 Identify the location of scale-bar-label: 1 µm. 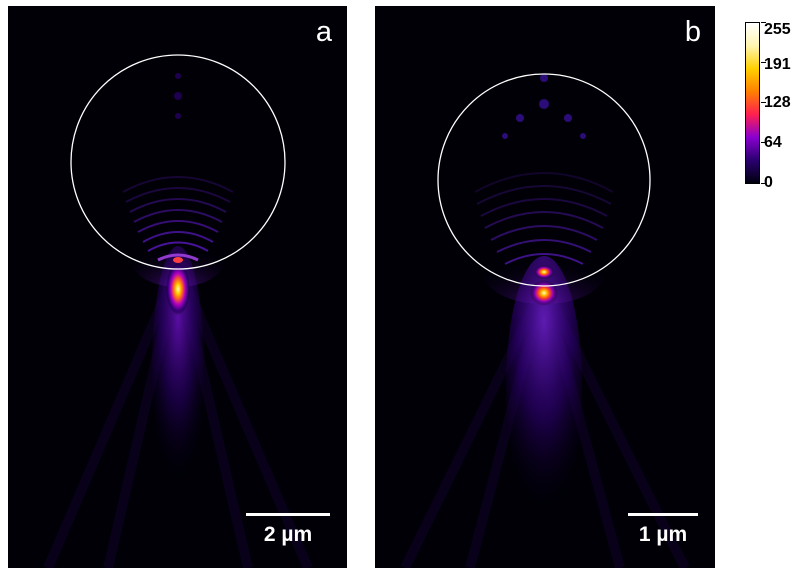
(663, 534).